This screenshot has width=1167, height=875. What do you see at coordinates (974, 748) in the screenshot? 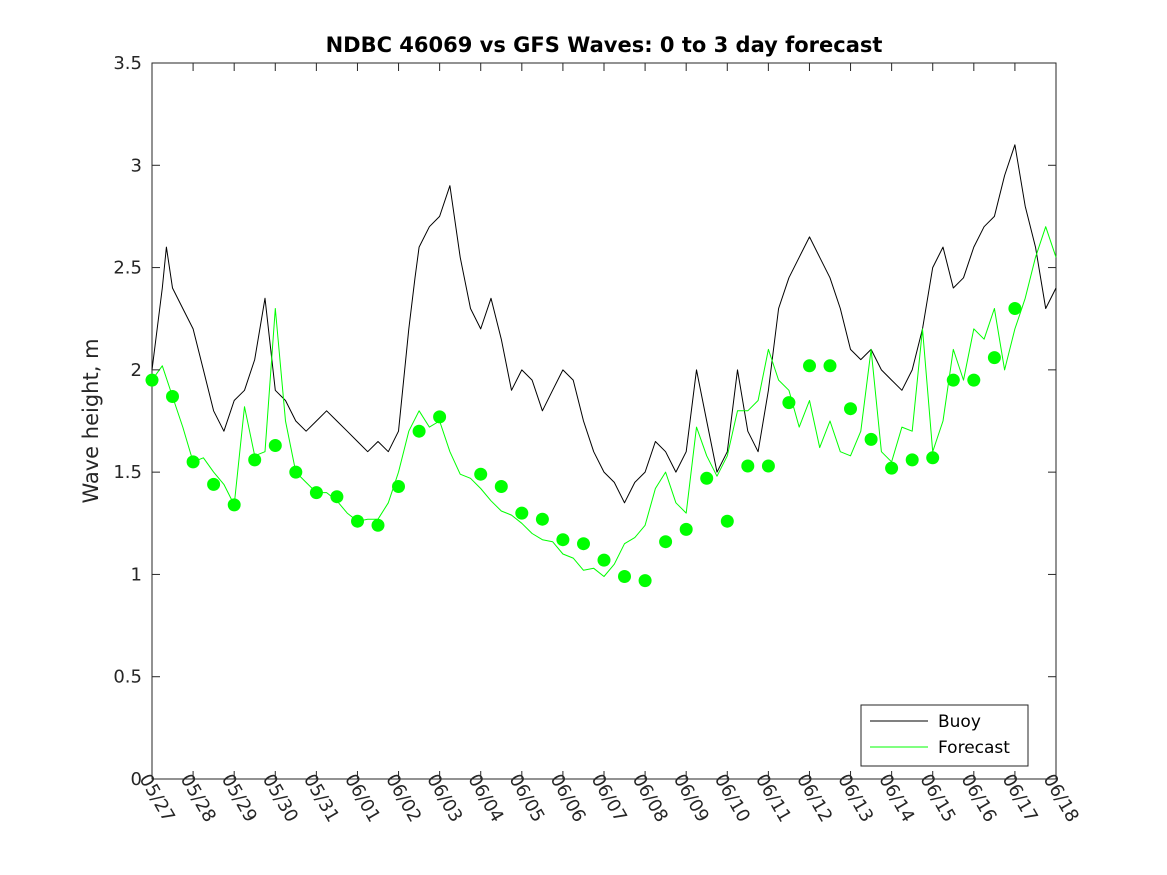
I see `legend-forecast-label: Forecast` at bounding box center [974, 748].